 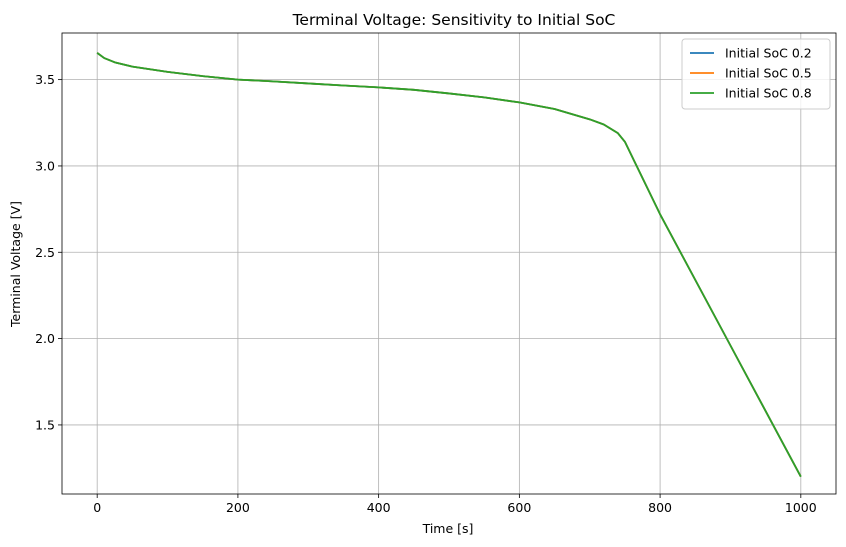 What do you see at coordinates (97, 507) in the screenshot?
I see `x-tick-label: 0` at bounding box center [97, 507].